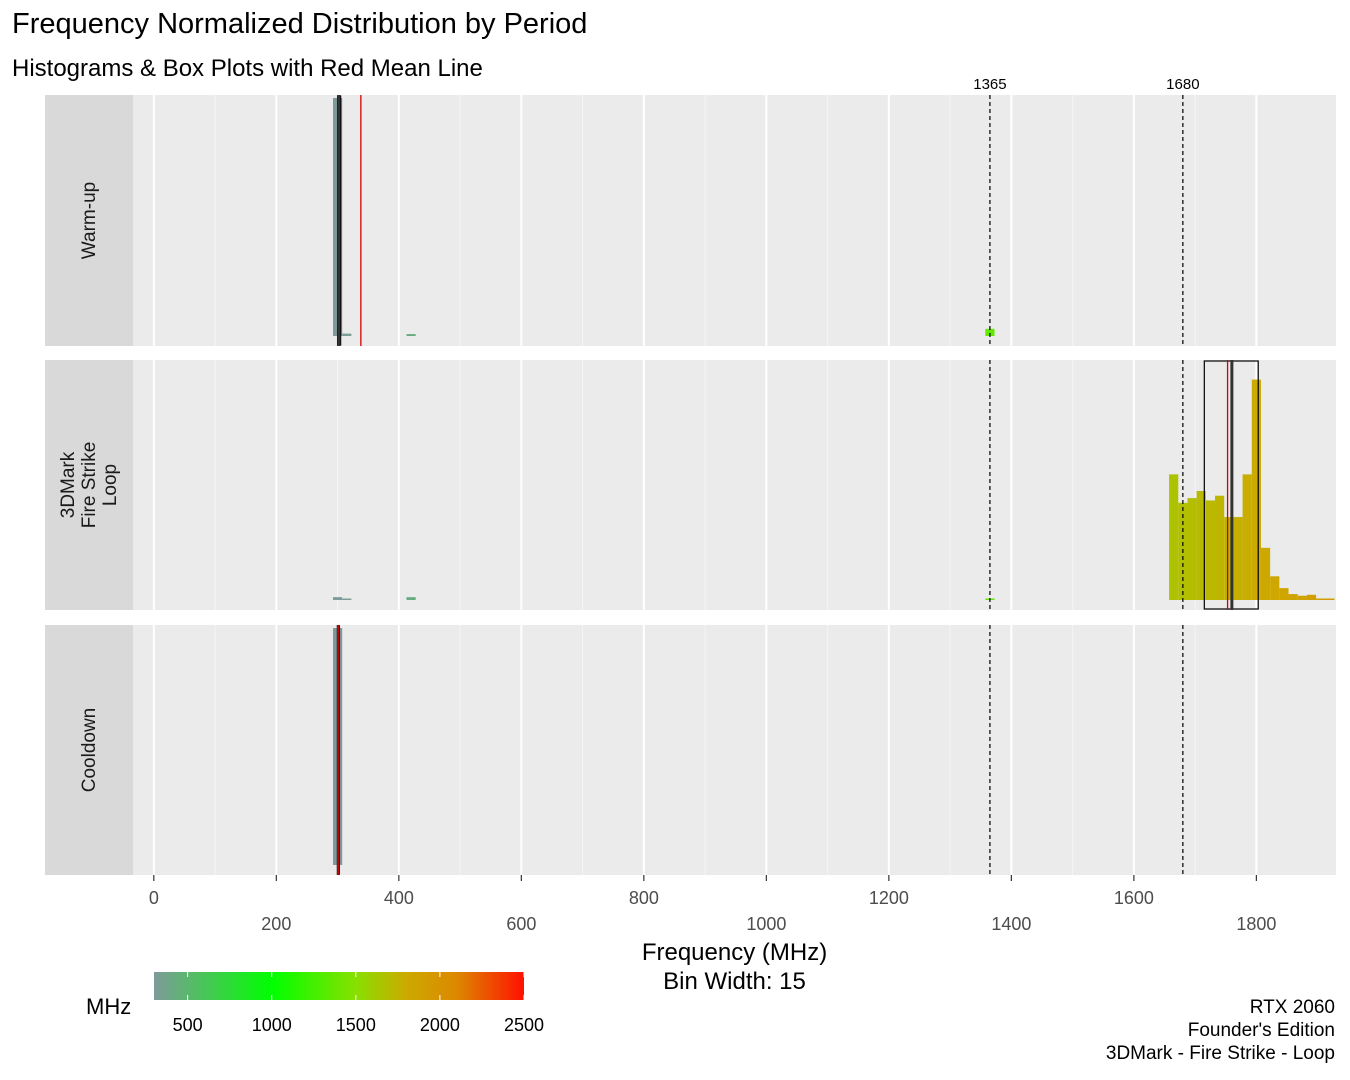 The height and width of the screenshot is (1080, 1350). I want to click on legend-title: MHz, so click(108, 1006).